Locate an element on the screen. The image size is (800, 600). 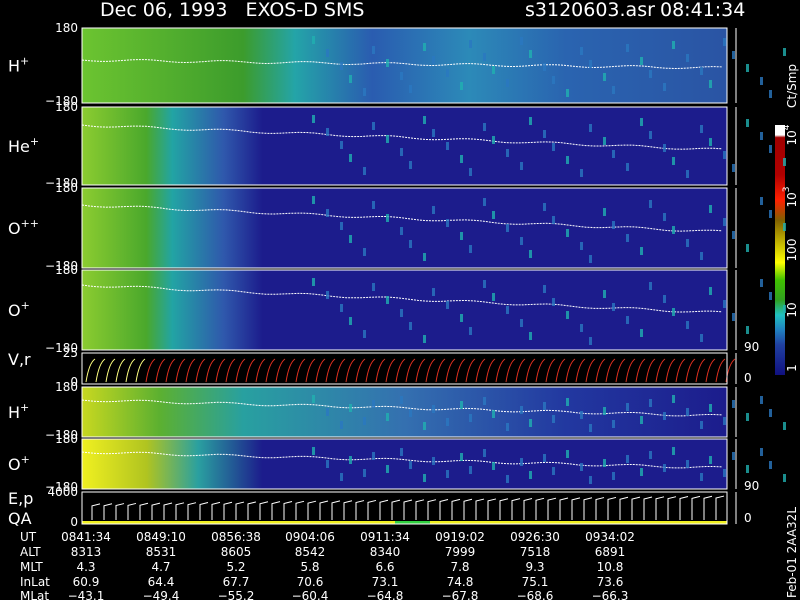
title: Dec 06, 1993 EXOS-D SMS is located at coordinates (232, 10).